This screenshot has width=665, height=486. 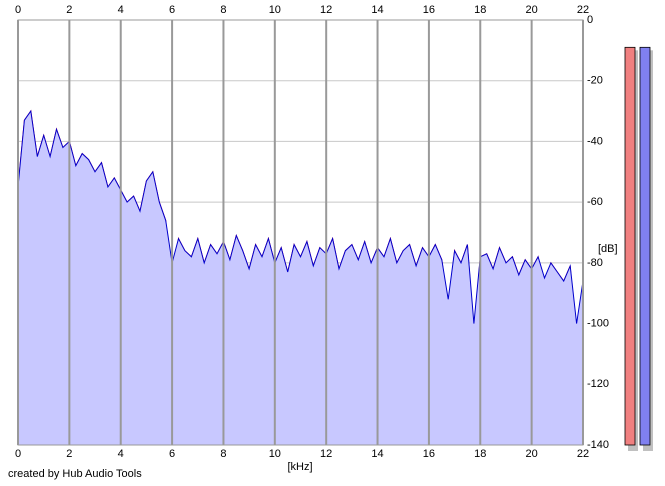 I want to click on footer: created by Hub Audio Tools, so click(x=75, y=474).